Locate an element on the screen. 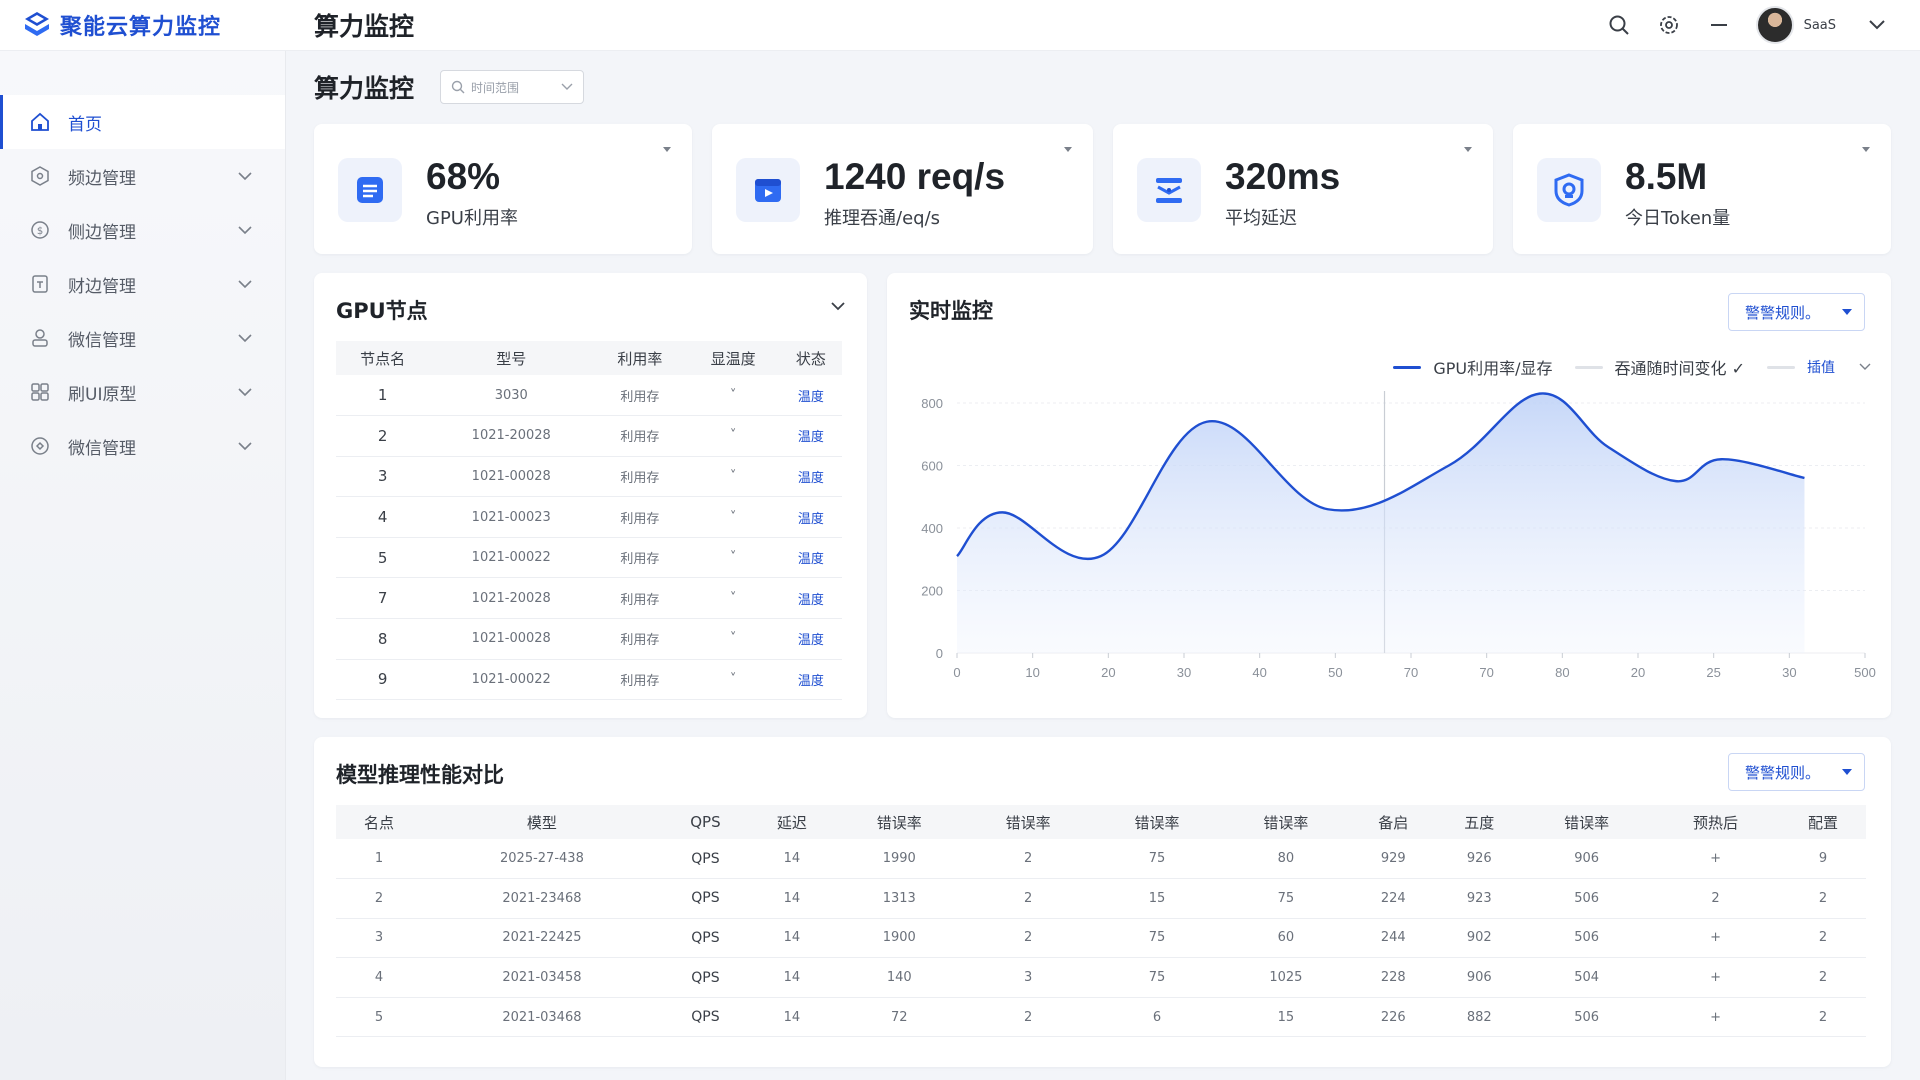 This screenshot has height=1080, width=1920. legend-item: 吞通随时间变化 ✓ is located at coordinates (1659, 367).